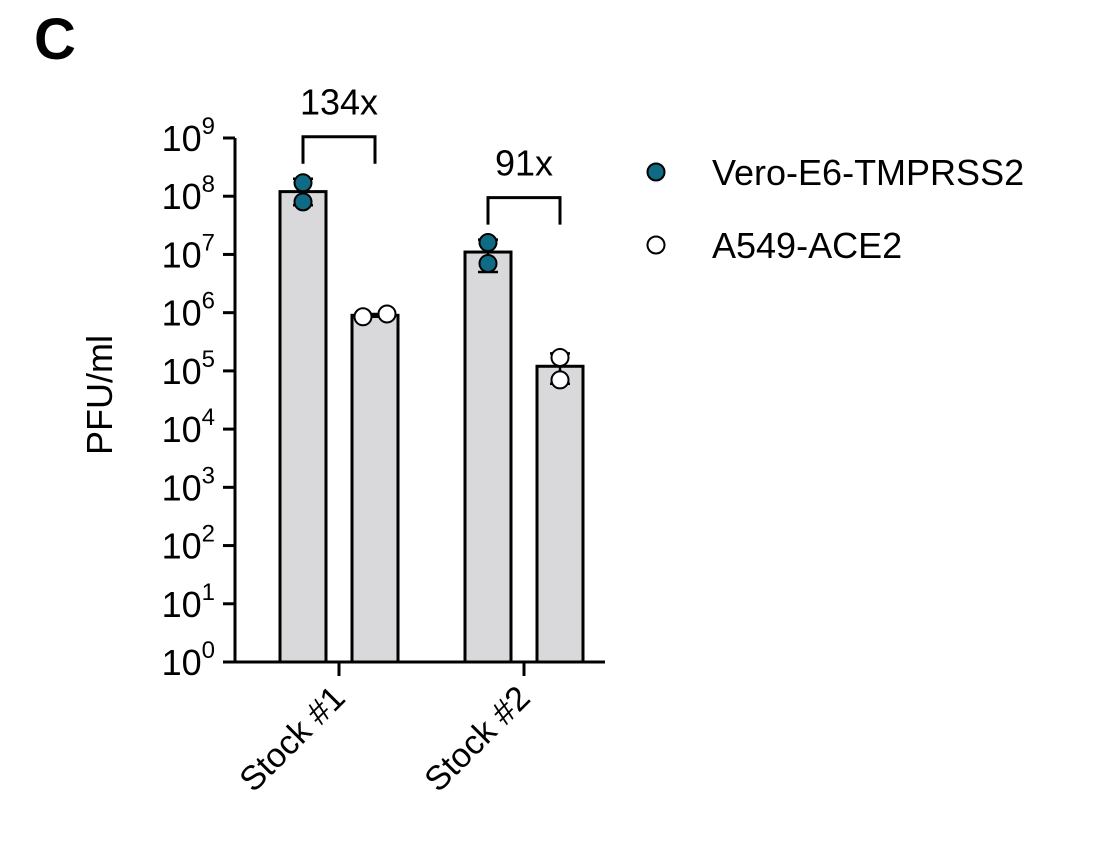  What do you see at coordinates (55, 39) in the screenshot?
I see `panel-label: C` at bounding box center [55, 39].